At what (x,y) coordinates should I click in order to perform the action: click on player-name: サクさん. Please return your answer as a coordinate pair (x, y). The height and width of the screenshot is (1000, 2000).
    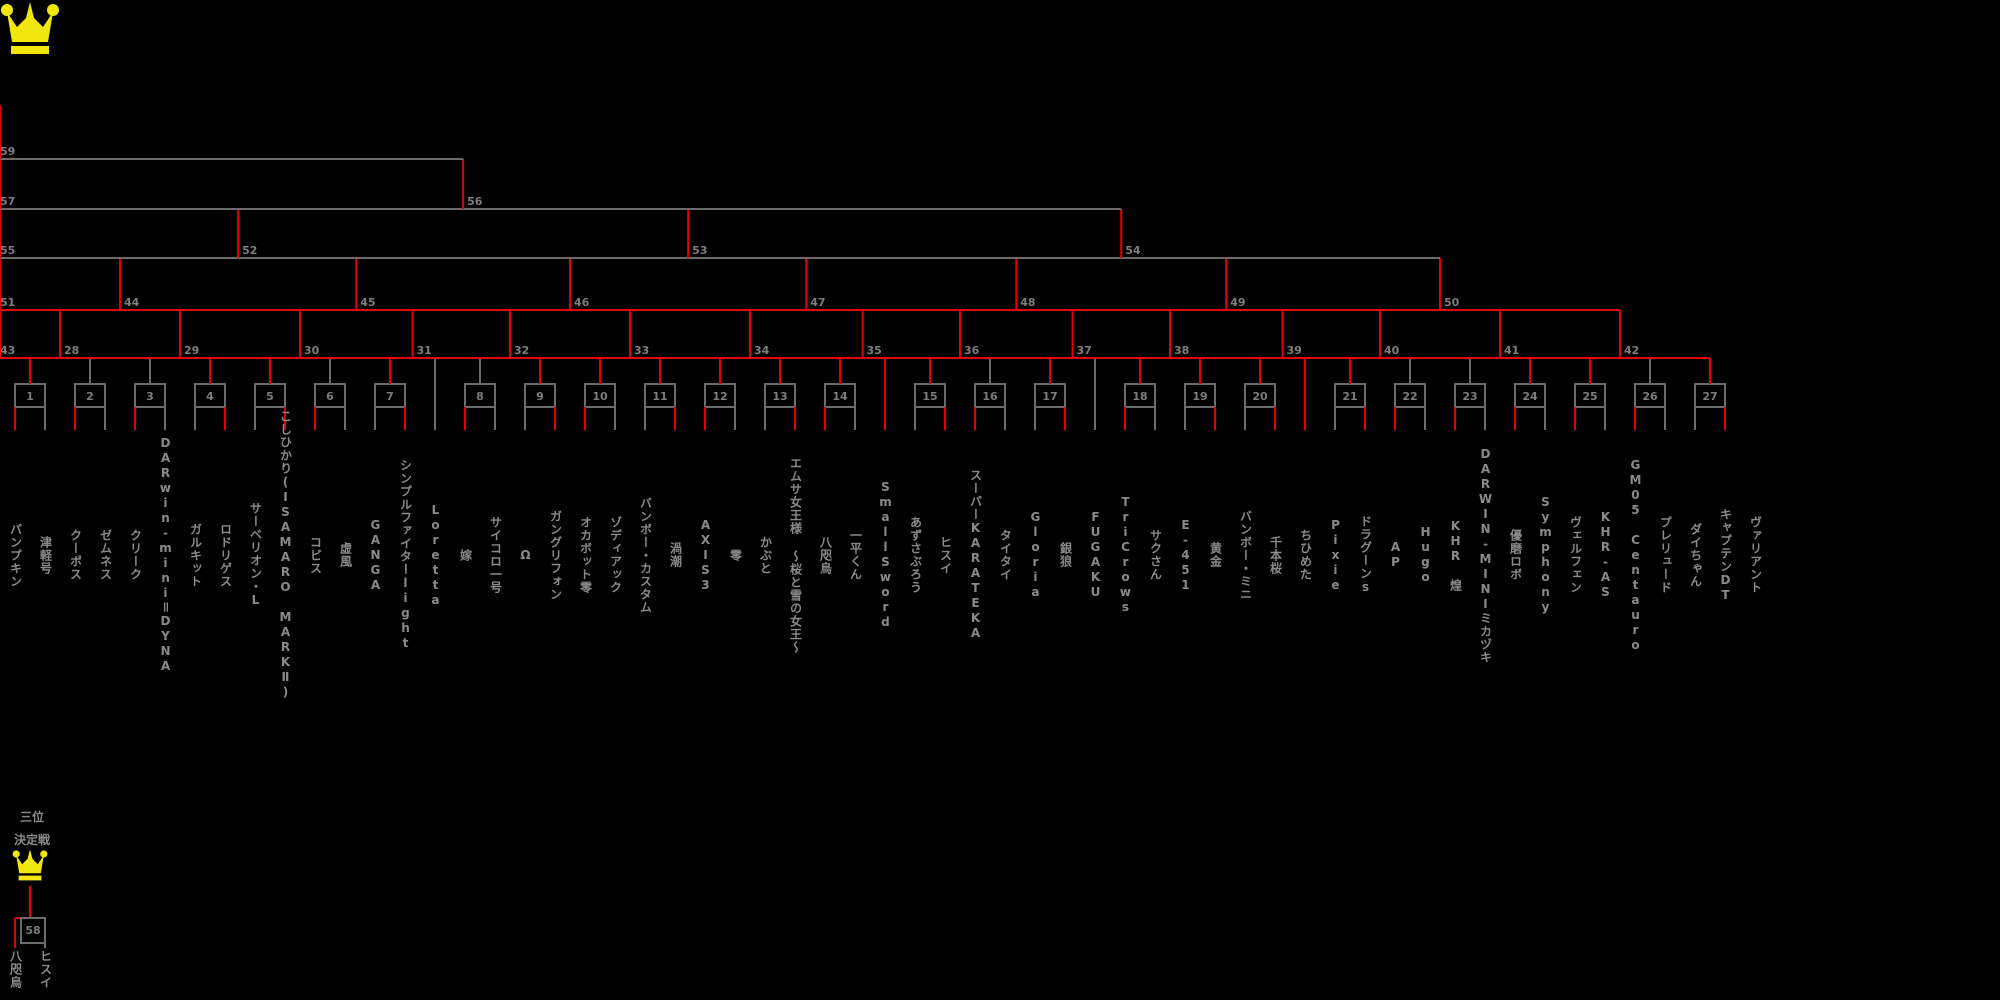
    Looking at the image, I should click on (1155, 555).